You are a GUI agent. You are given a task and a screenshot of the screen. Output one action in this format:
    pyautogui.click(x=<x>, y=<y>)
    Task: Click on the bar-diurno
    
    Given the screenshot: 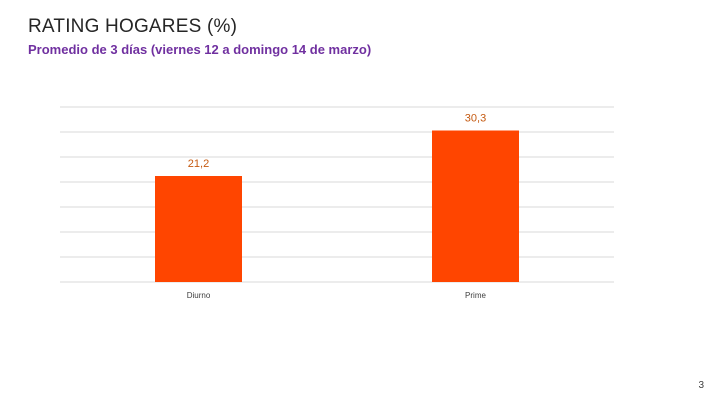 What is the action you would take?
    pyautogui.click(x=198, y=229)
    